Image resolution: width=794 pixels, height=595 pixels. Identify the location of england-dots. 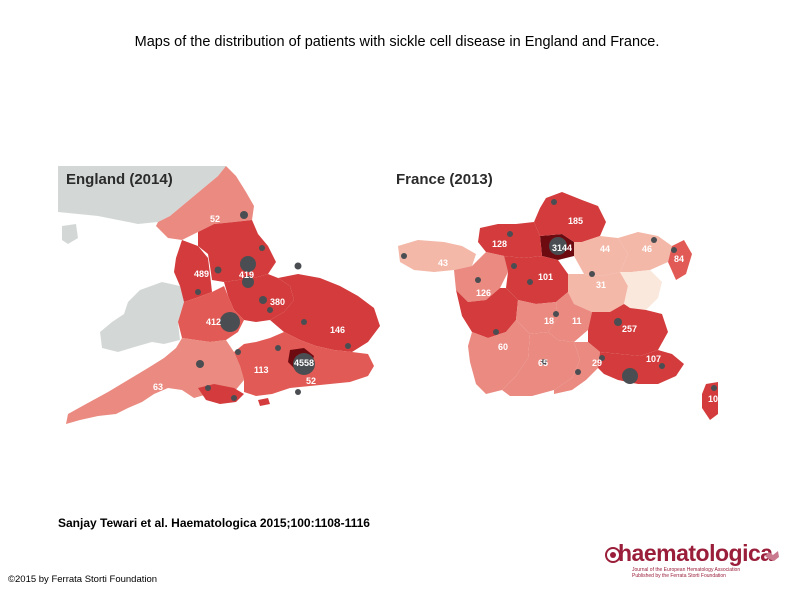
(273, 306).